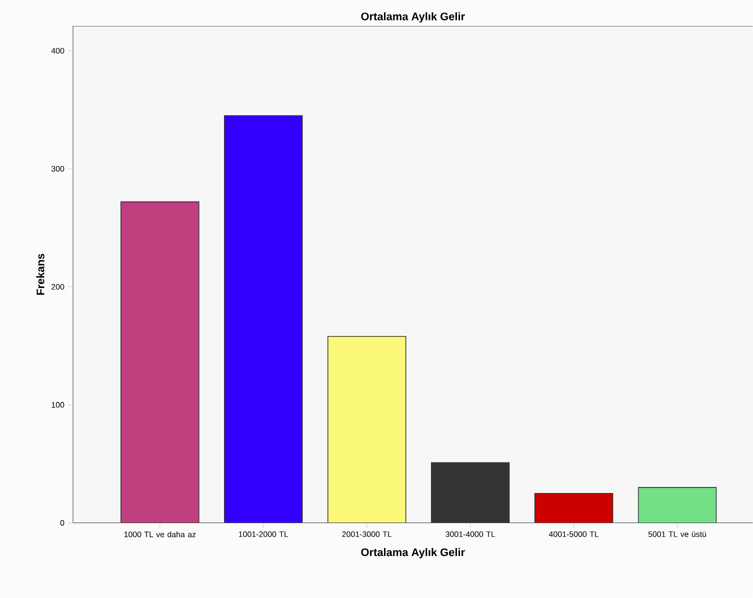  I want to click on y-axis-title: Frekans, so click(40, 274).